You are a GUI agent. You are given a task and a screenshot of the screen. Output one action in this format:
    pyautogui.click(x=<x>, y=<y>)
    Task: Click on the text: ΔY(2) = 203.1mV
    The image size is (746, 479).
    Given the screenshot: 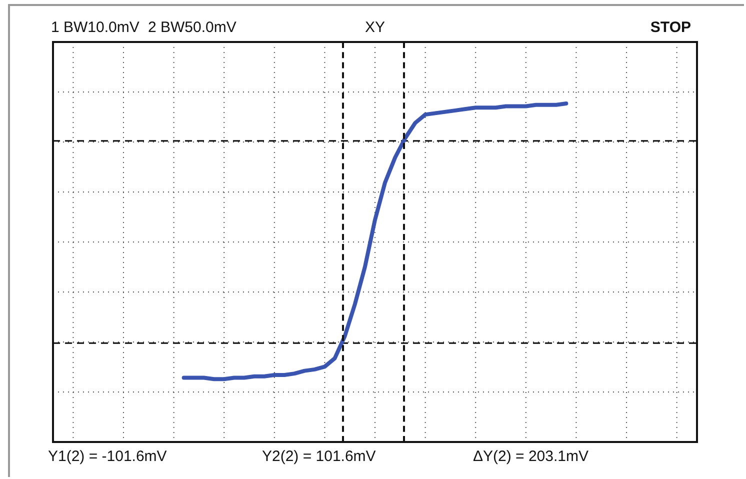 What is the action you would take?
    pyautogui.click(x=530, y=456)
    